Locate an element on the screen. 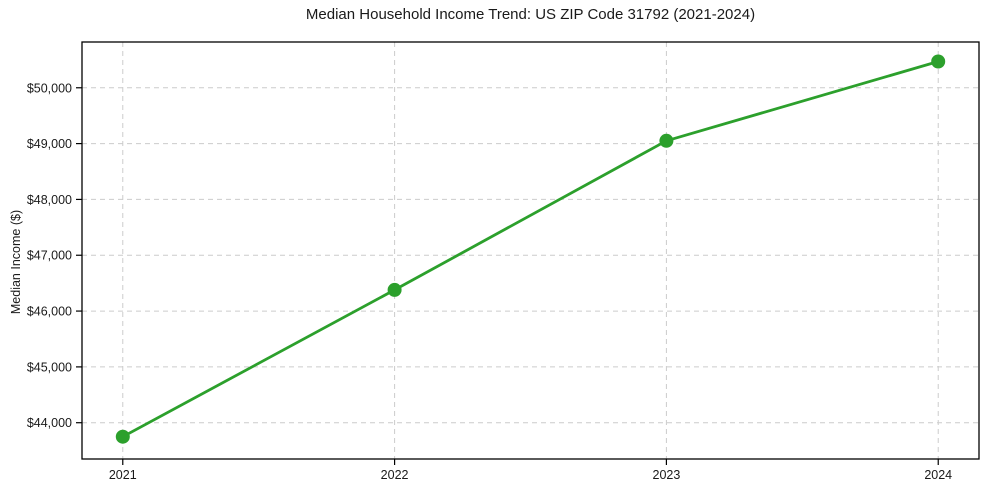  x-tick-label: 2021 is located at coordinates (123, 475).